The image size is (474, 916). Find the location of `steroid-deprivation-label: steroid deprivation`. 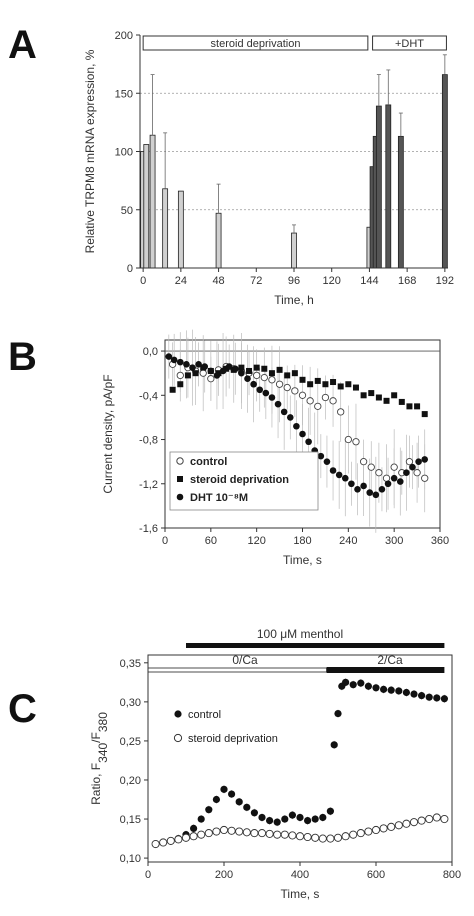

steroid-deprivation-label: steroid deprivation is located at coordinates (256, 44).